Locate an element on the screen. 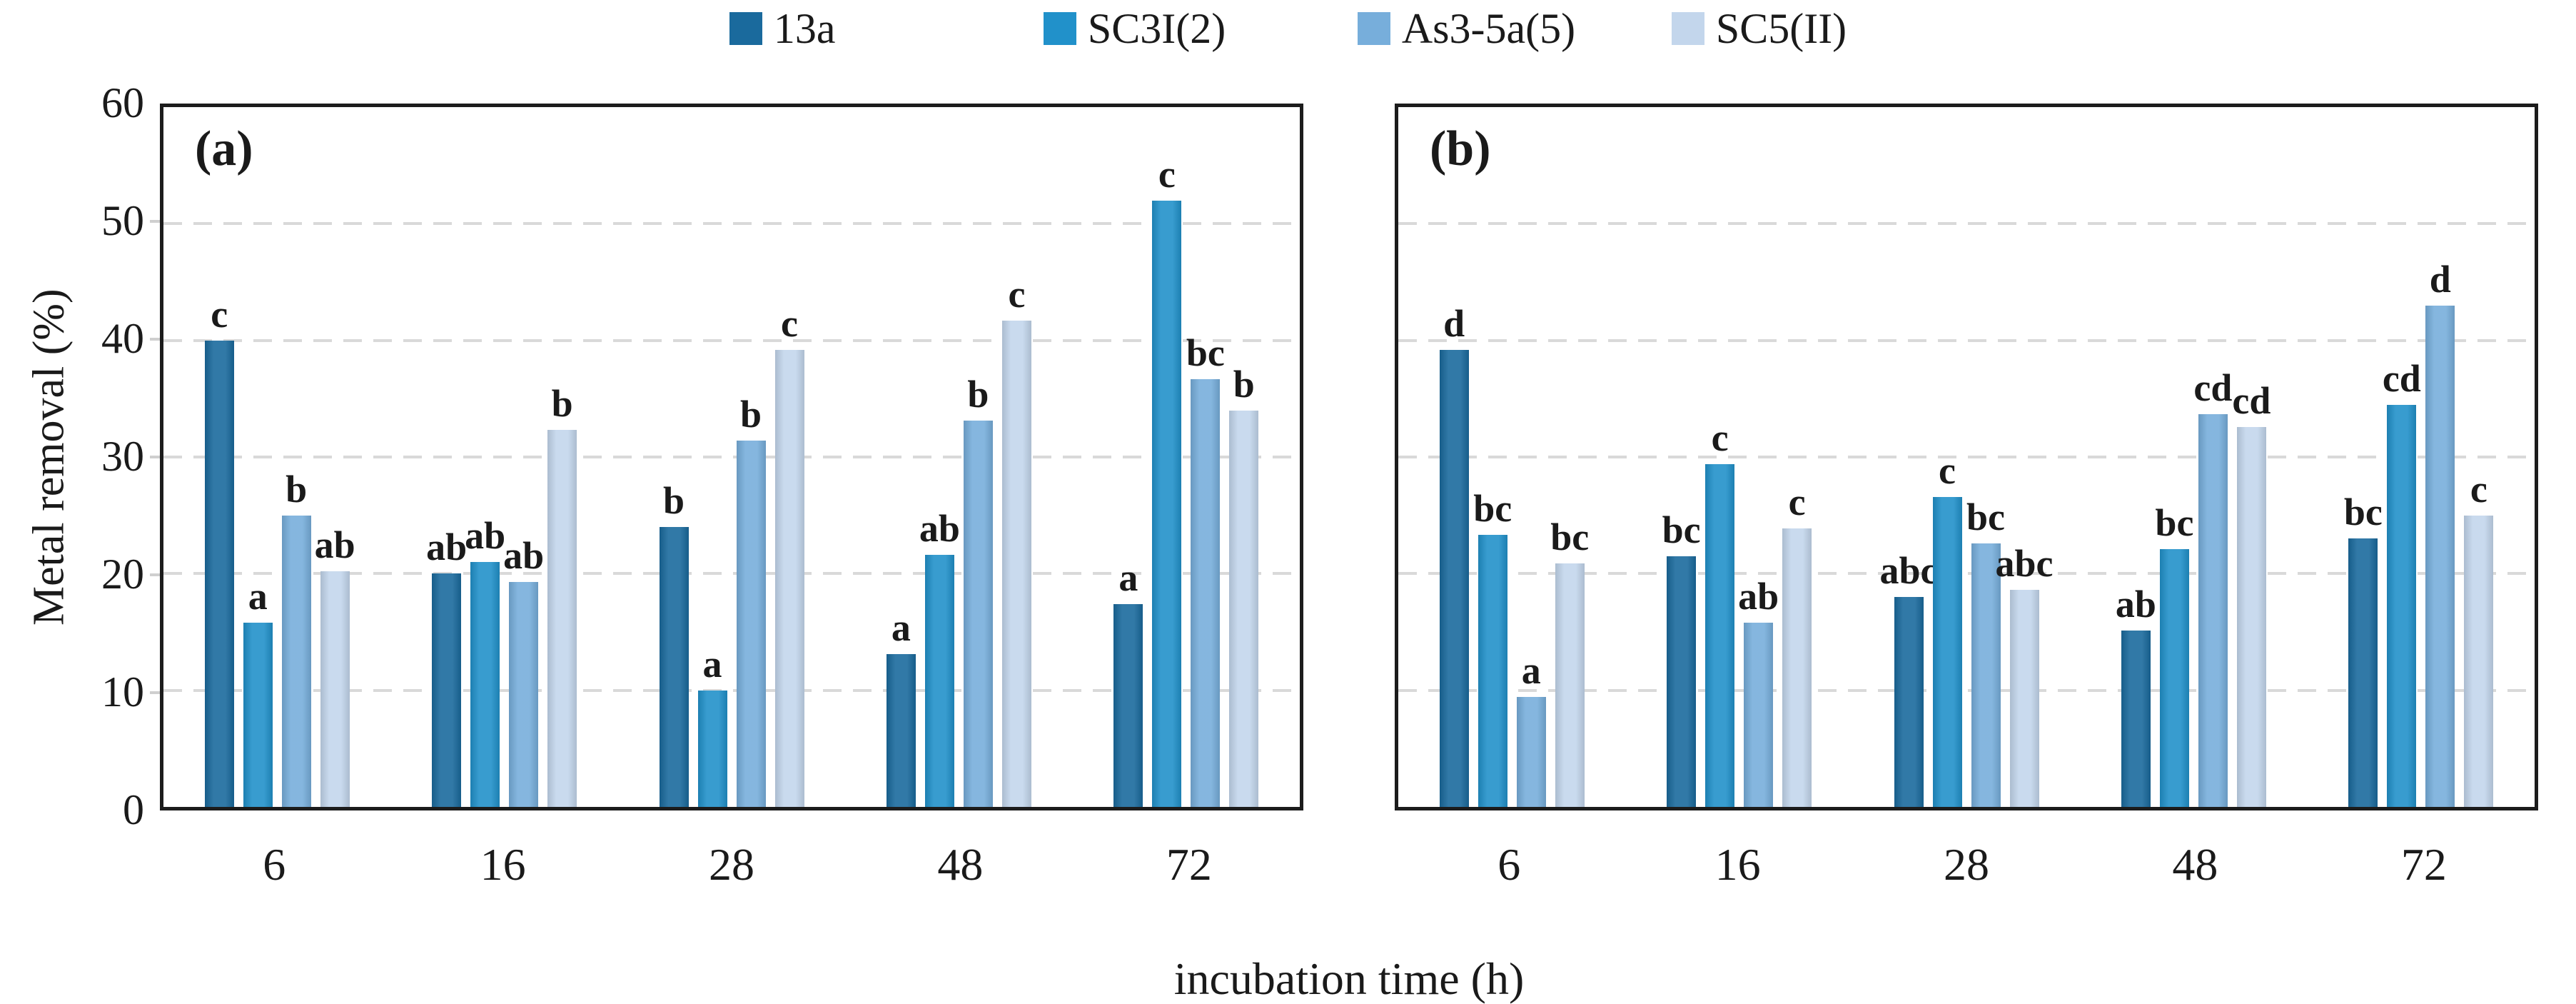 The height and width of the screenshot is (1004, 2576). panel-label: (b) is located at coordinates (1460, 148).